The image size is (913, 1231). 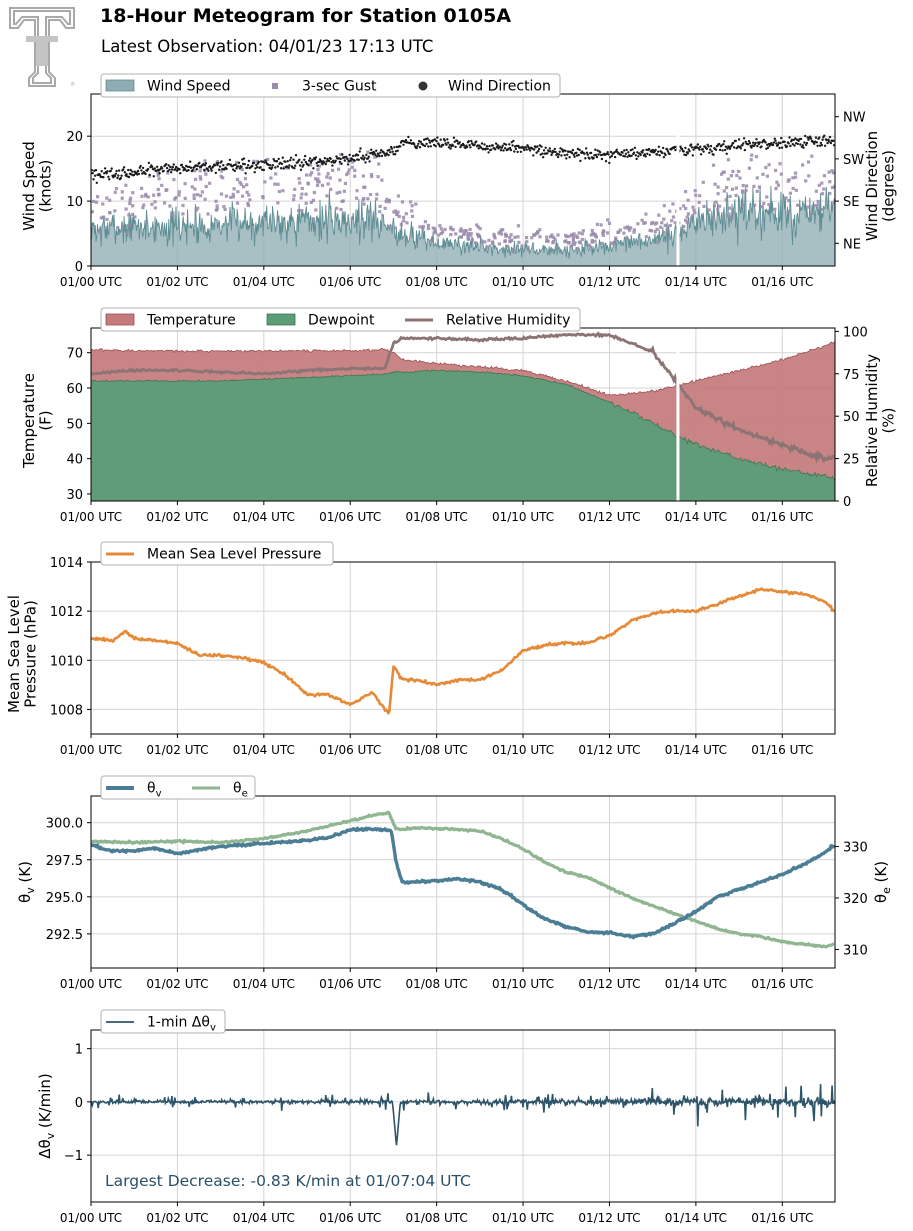 I want to click on plot-area-pressure, so click(x=463, y=648).